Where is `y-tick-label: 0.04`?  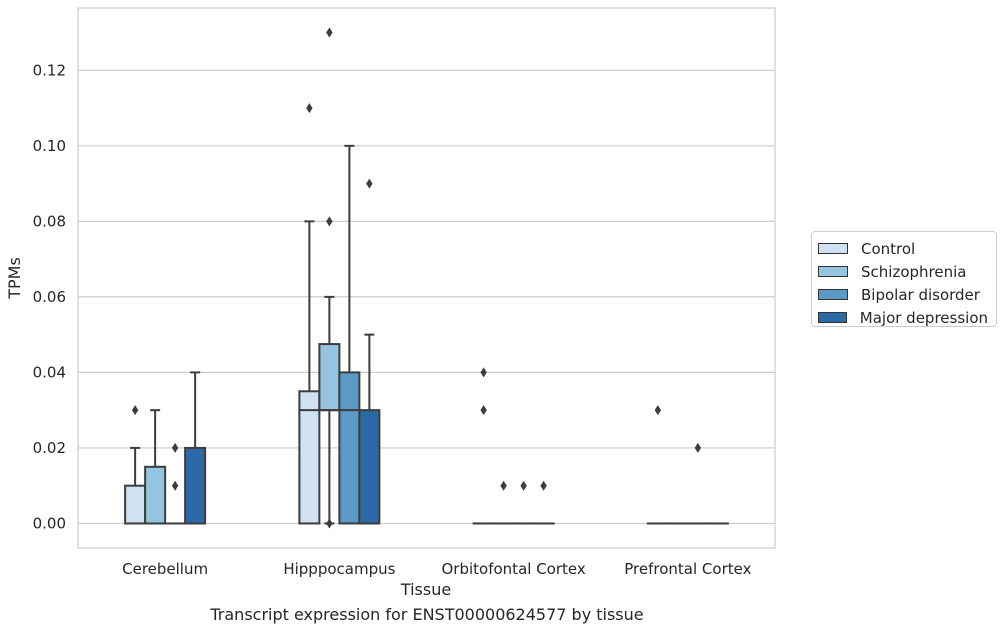
y-tick-label: 0.04 is located at coordinates (49, 372).